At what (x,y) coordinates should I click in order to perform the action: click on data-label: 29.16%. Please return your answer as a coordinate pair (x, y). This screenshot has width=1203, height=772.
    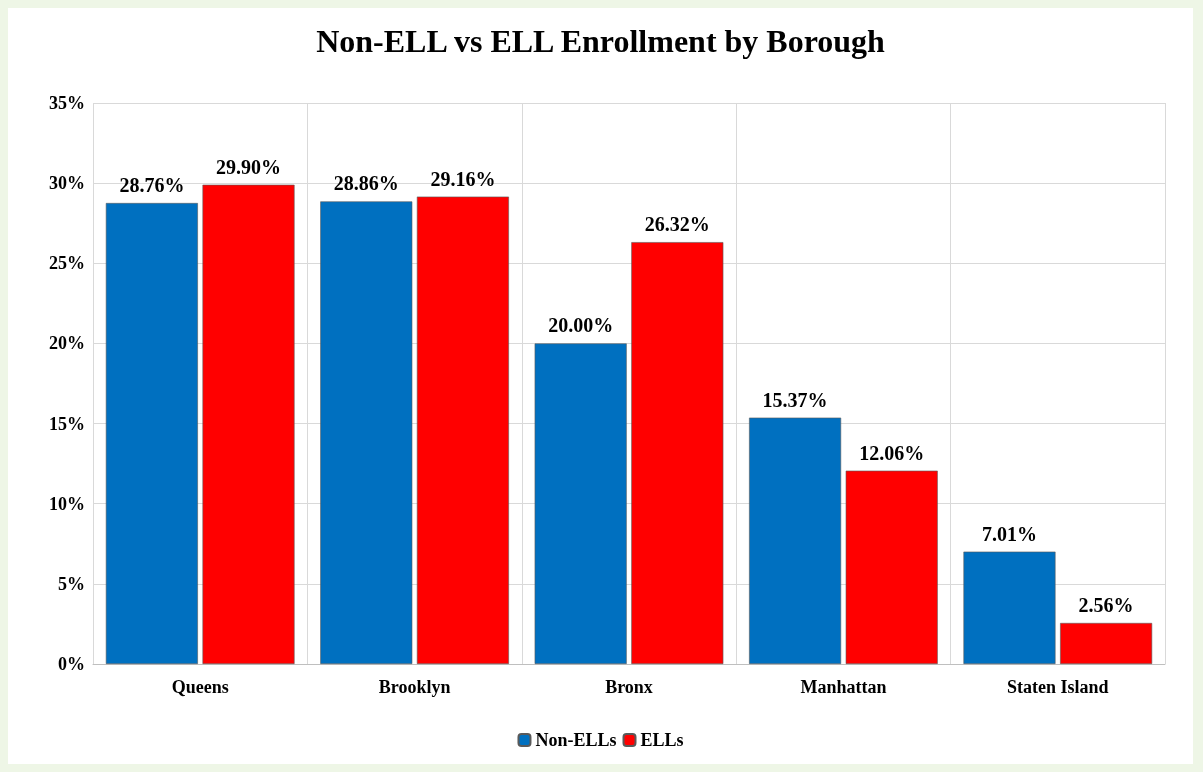
    Looking at the image, I should click on (463, 178).